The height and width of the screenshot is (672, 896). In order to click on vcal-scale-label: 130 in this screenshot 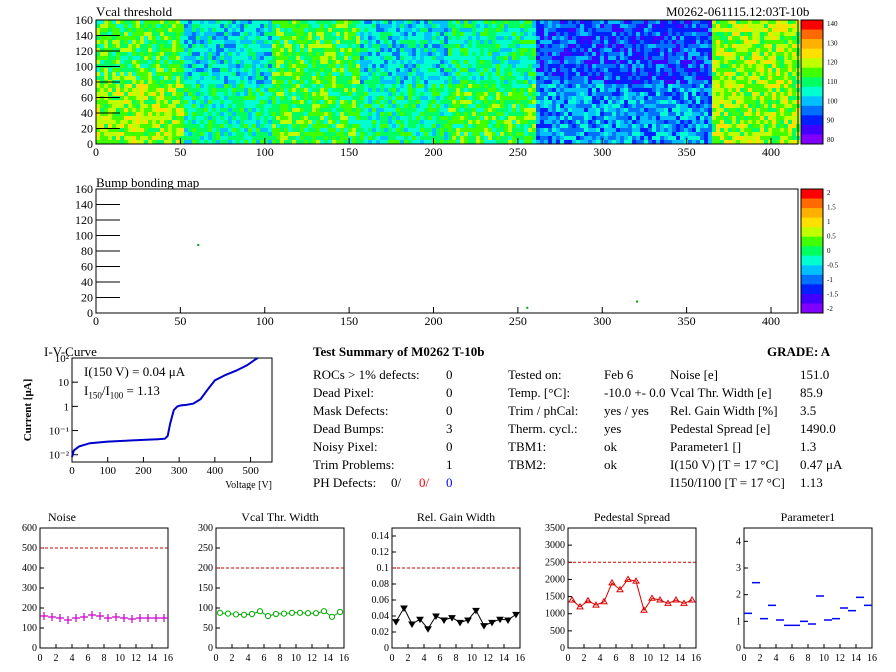, I will do `click(832, 43)`.